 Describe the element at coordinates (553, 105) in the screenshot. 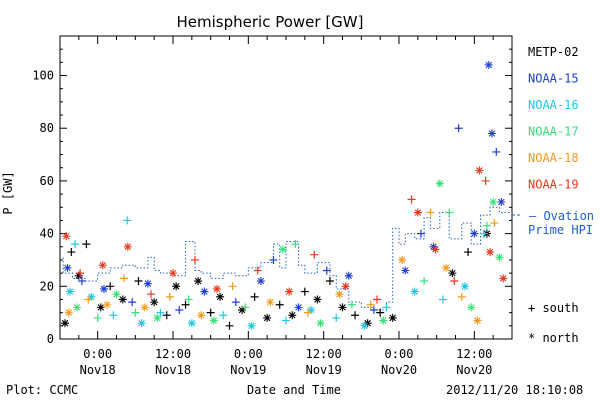

I see `legend-entry: NOAA-16` at that location.